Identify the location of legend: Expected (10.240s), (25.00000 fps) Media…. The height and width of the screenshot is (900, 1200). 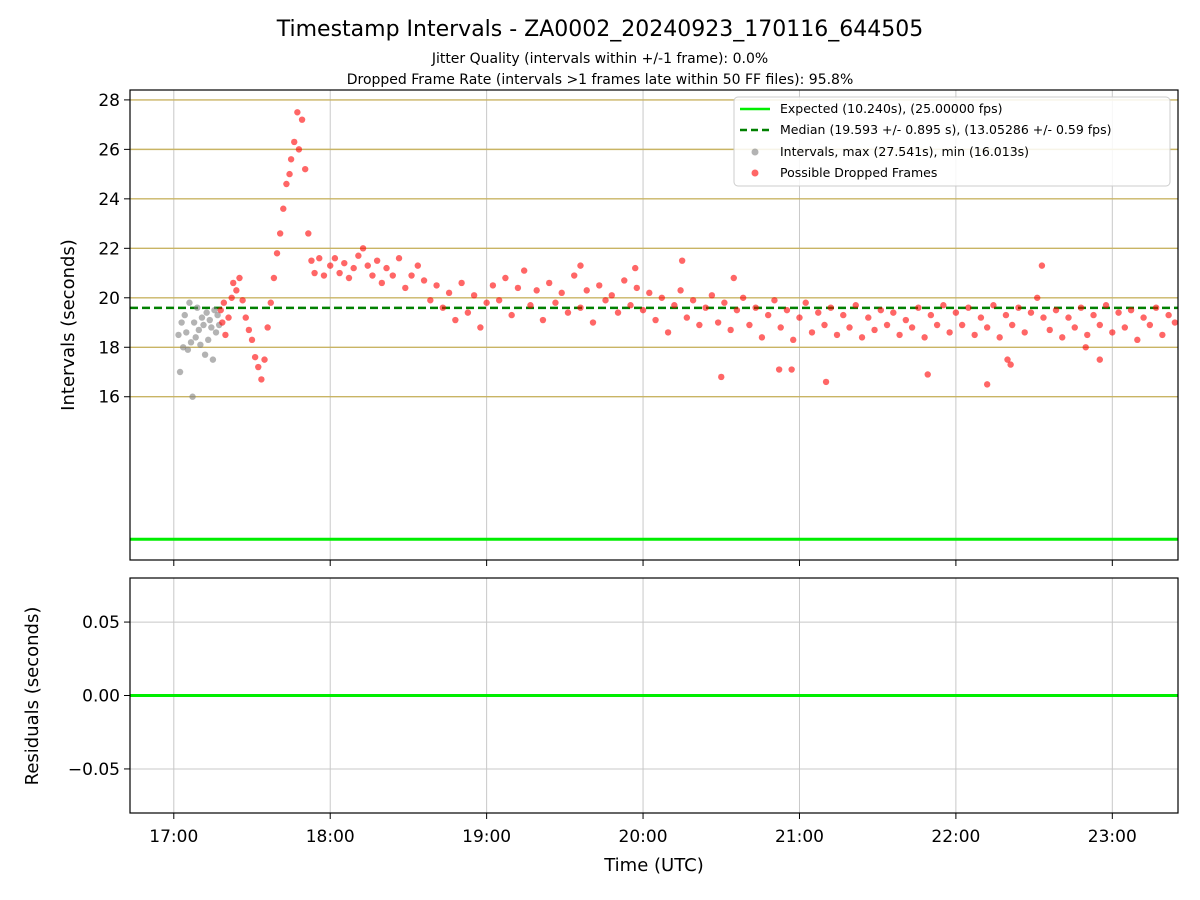
(952, 141).